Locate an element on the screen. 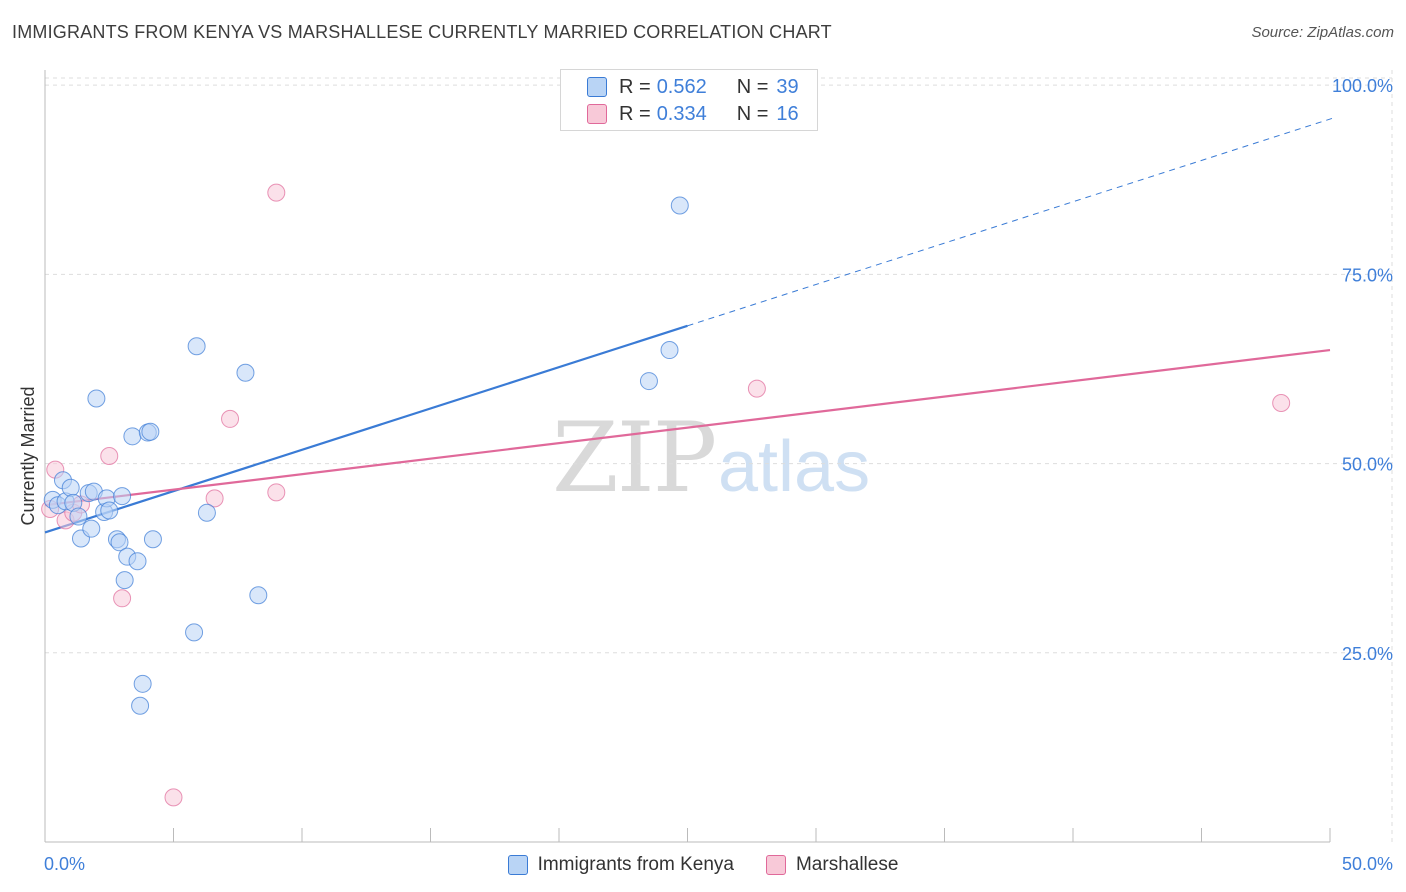 The image size is (1406, 892). trendline-kenya is located at coordinates (366, 429).